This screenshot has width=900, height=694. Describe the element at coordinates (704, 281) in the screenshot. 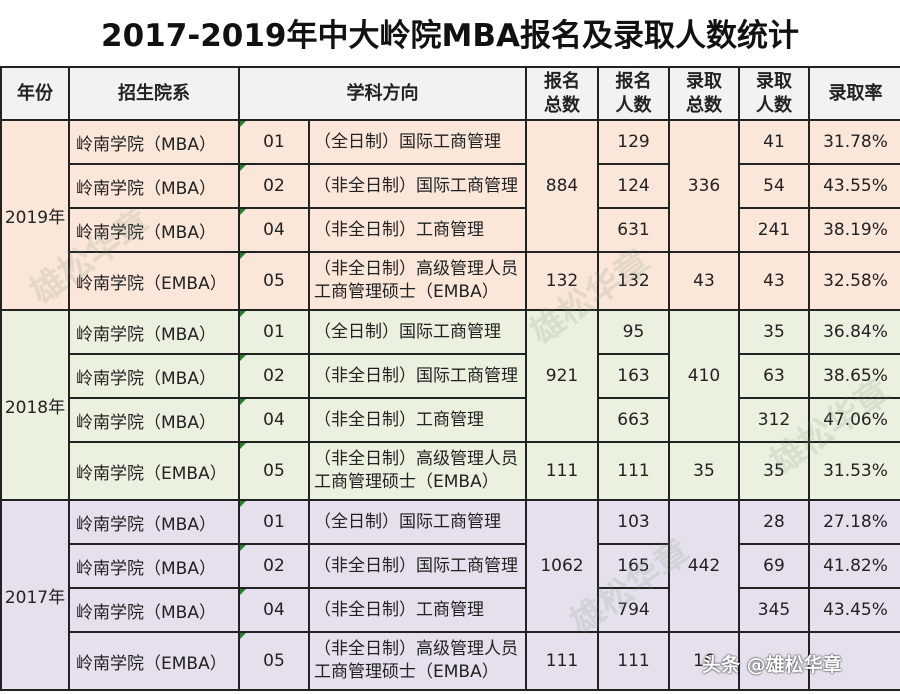

I see `admit-total-cell: 43` at that location.